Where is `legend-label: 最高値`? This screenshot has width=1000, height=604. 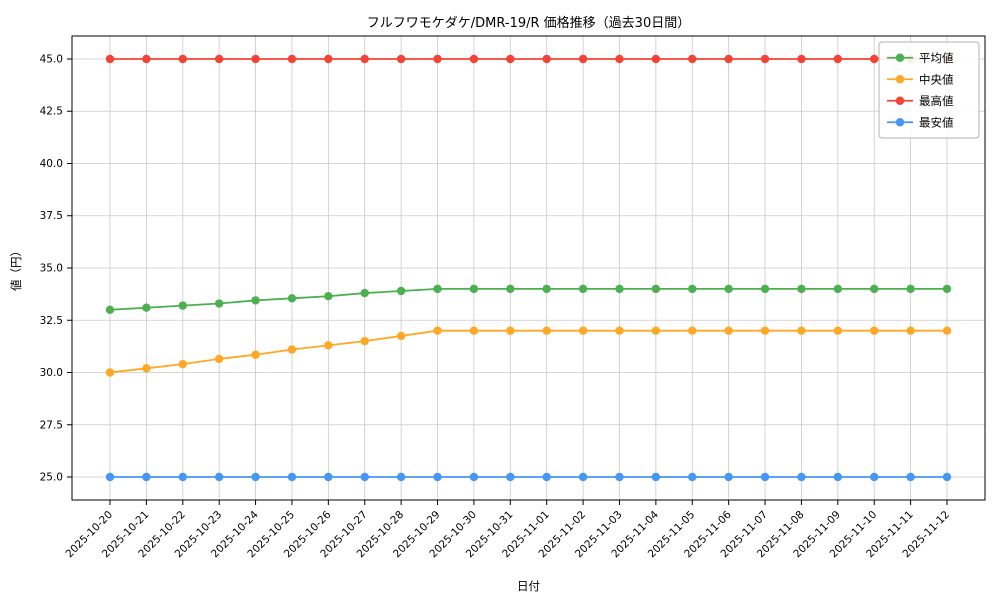 legend-label: 最高値 is located at coordinates (936, 101).